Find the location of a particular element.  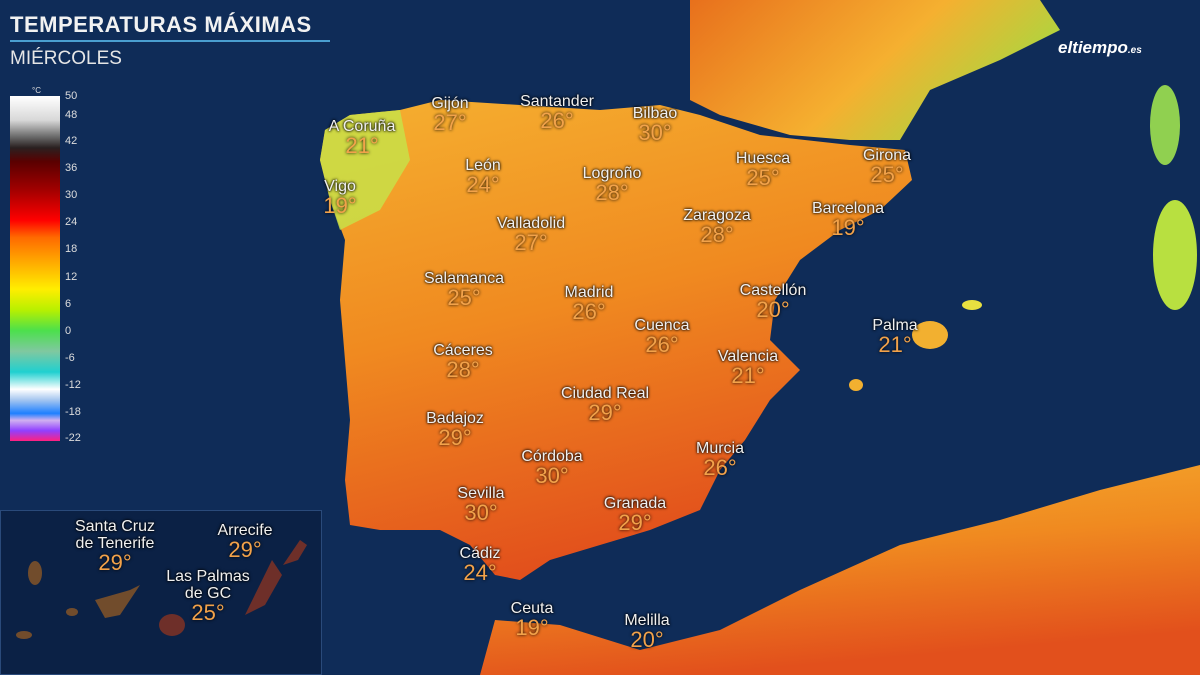

ibiza is located at coordinates (856, 385).